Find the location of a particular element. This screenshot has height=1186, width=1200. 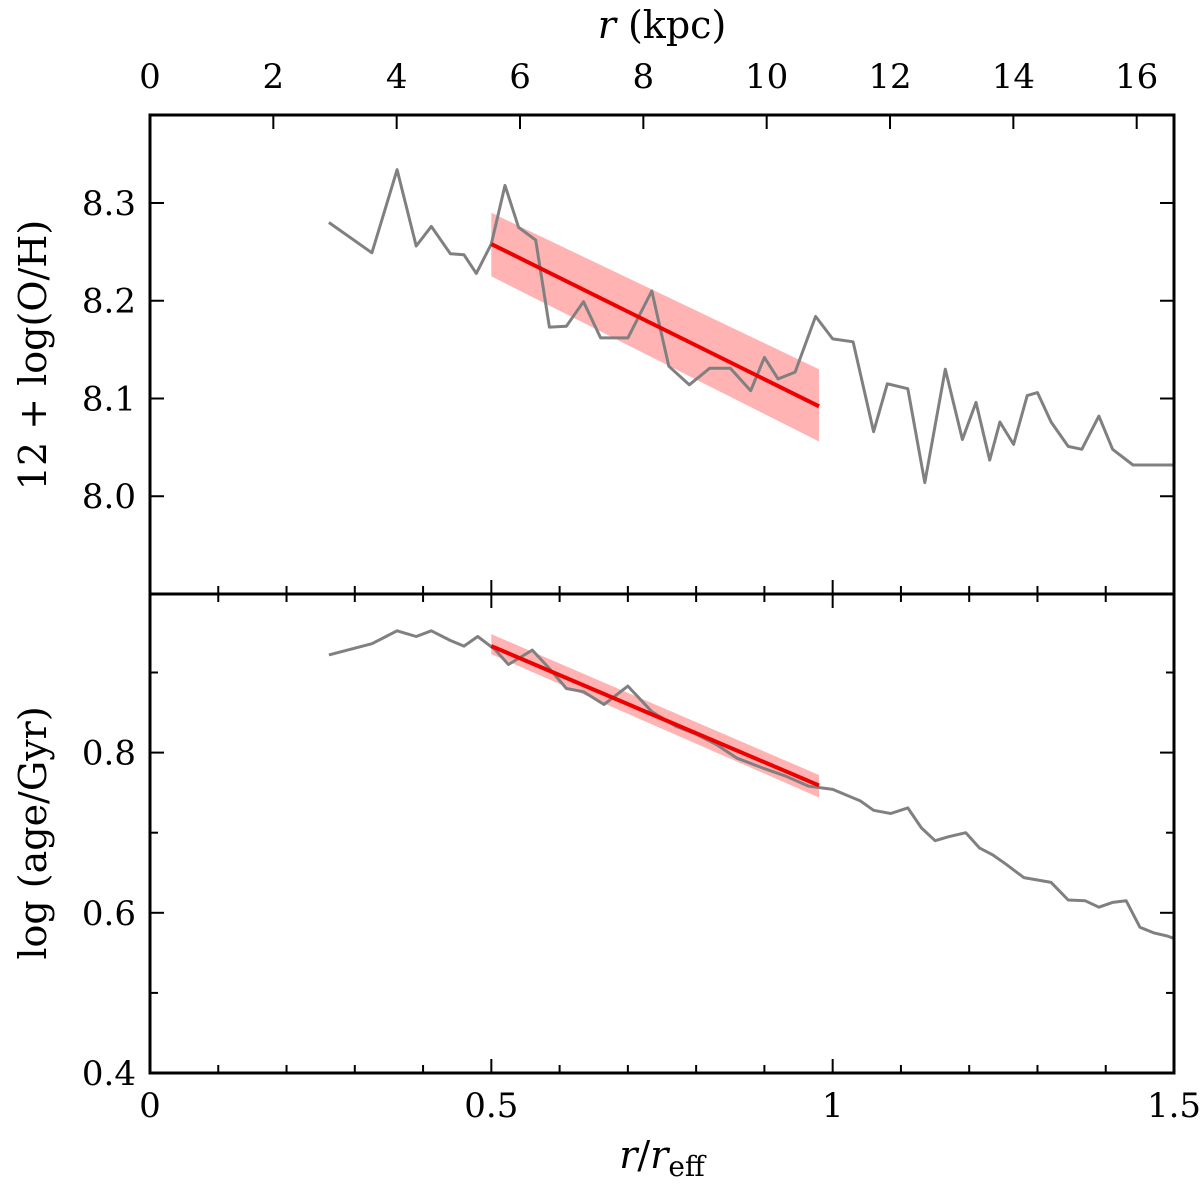

panel-metallicity-ylabel: 12 + log(O/H) is located at coordinates (33, 355).